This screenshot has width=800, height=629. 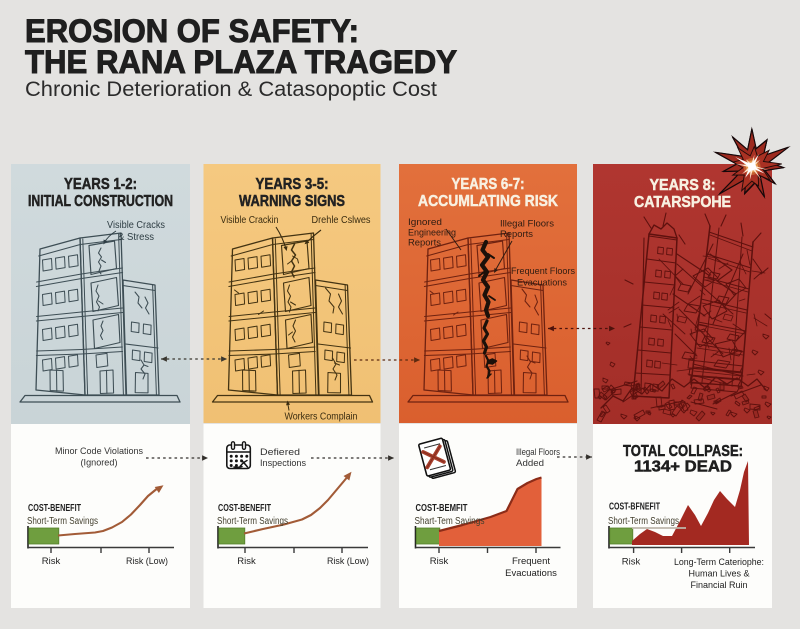 What do you see at coordinates (99, 463) in the screenshot?
I see `svg-text: (Ignored)` at bounding box center [99, 463].